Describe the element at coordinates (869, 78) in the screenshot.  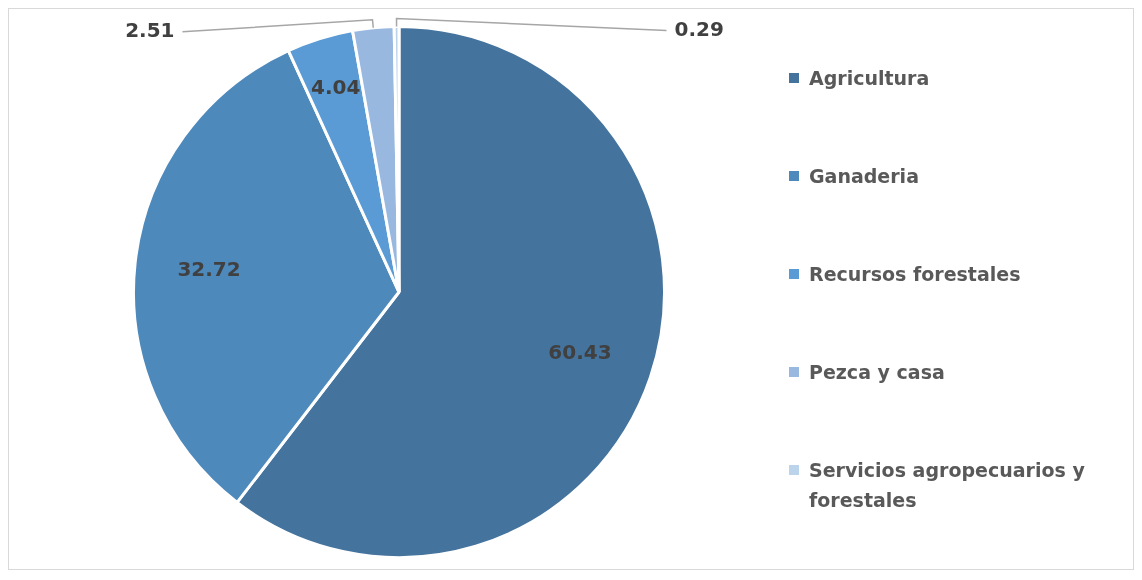
I see `legend-label: Agricultura` at that location.